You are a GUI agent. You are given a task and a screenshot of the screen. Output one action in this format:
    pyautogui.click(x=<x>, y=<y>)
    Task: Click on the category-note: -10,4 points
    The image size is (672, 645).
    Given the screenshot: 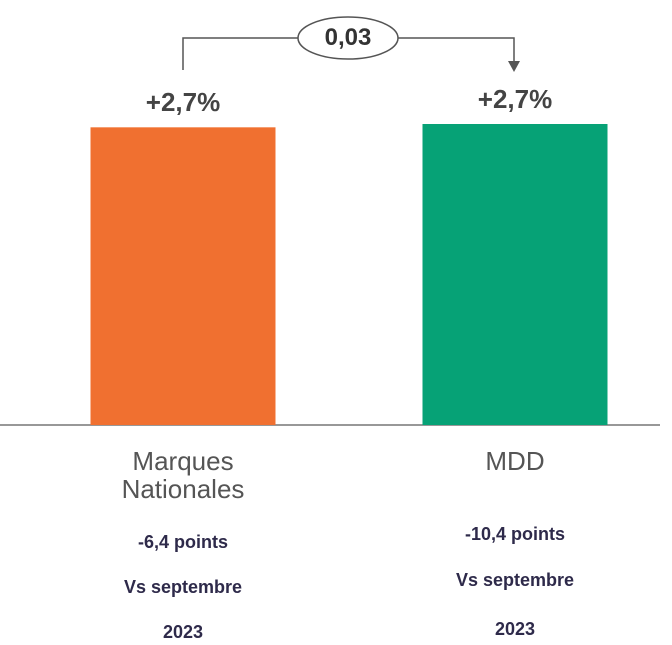 What is the action you would take?
    pyautogui.click(x=515, y=534)
    